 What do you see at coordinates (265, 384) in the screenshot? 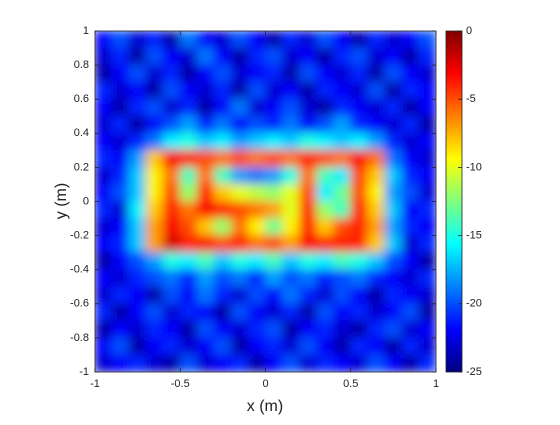
I see `x-tick-label: 0` at bounding box center [265, 384].